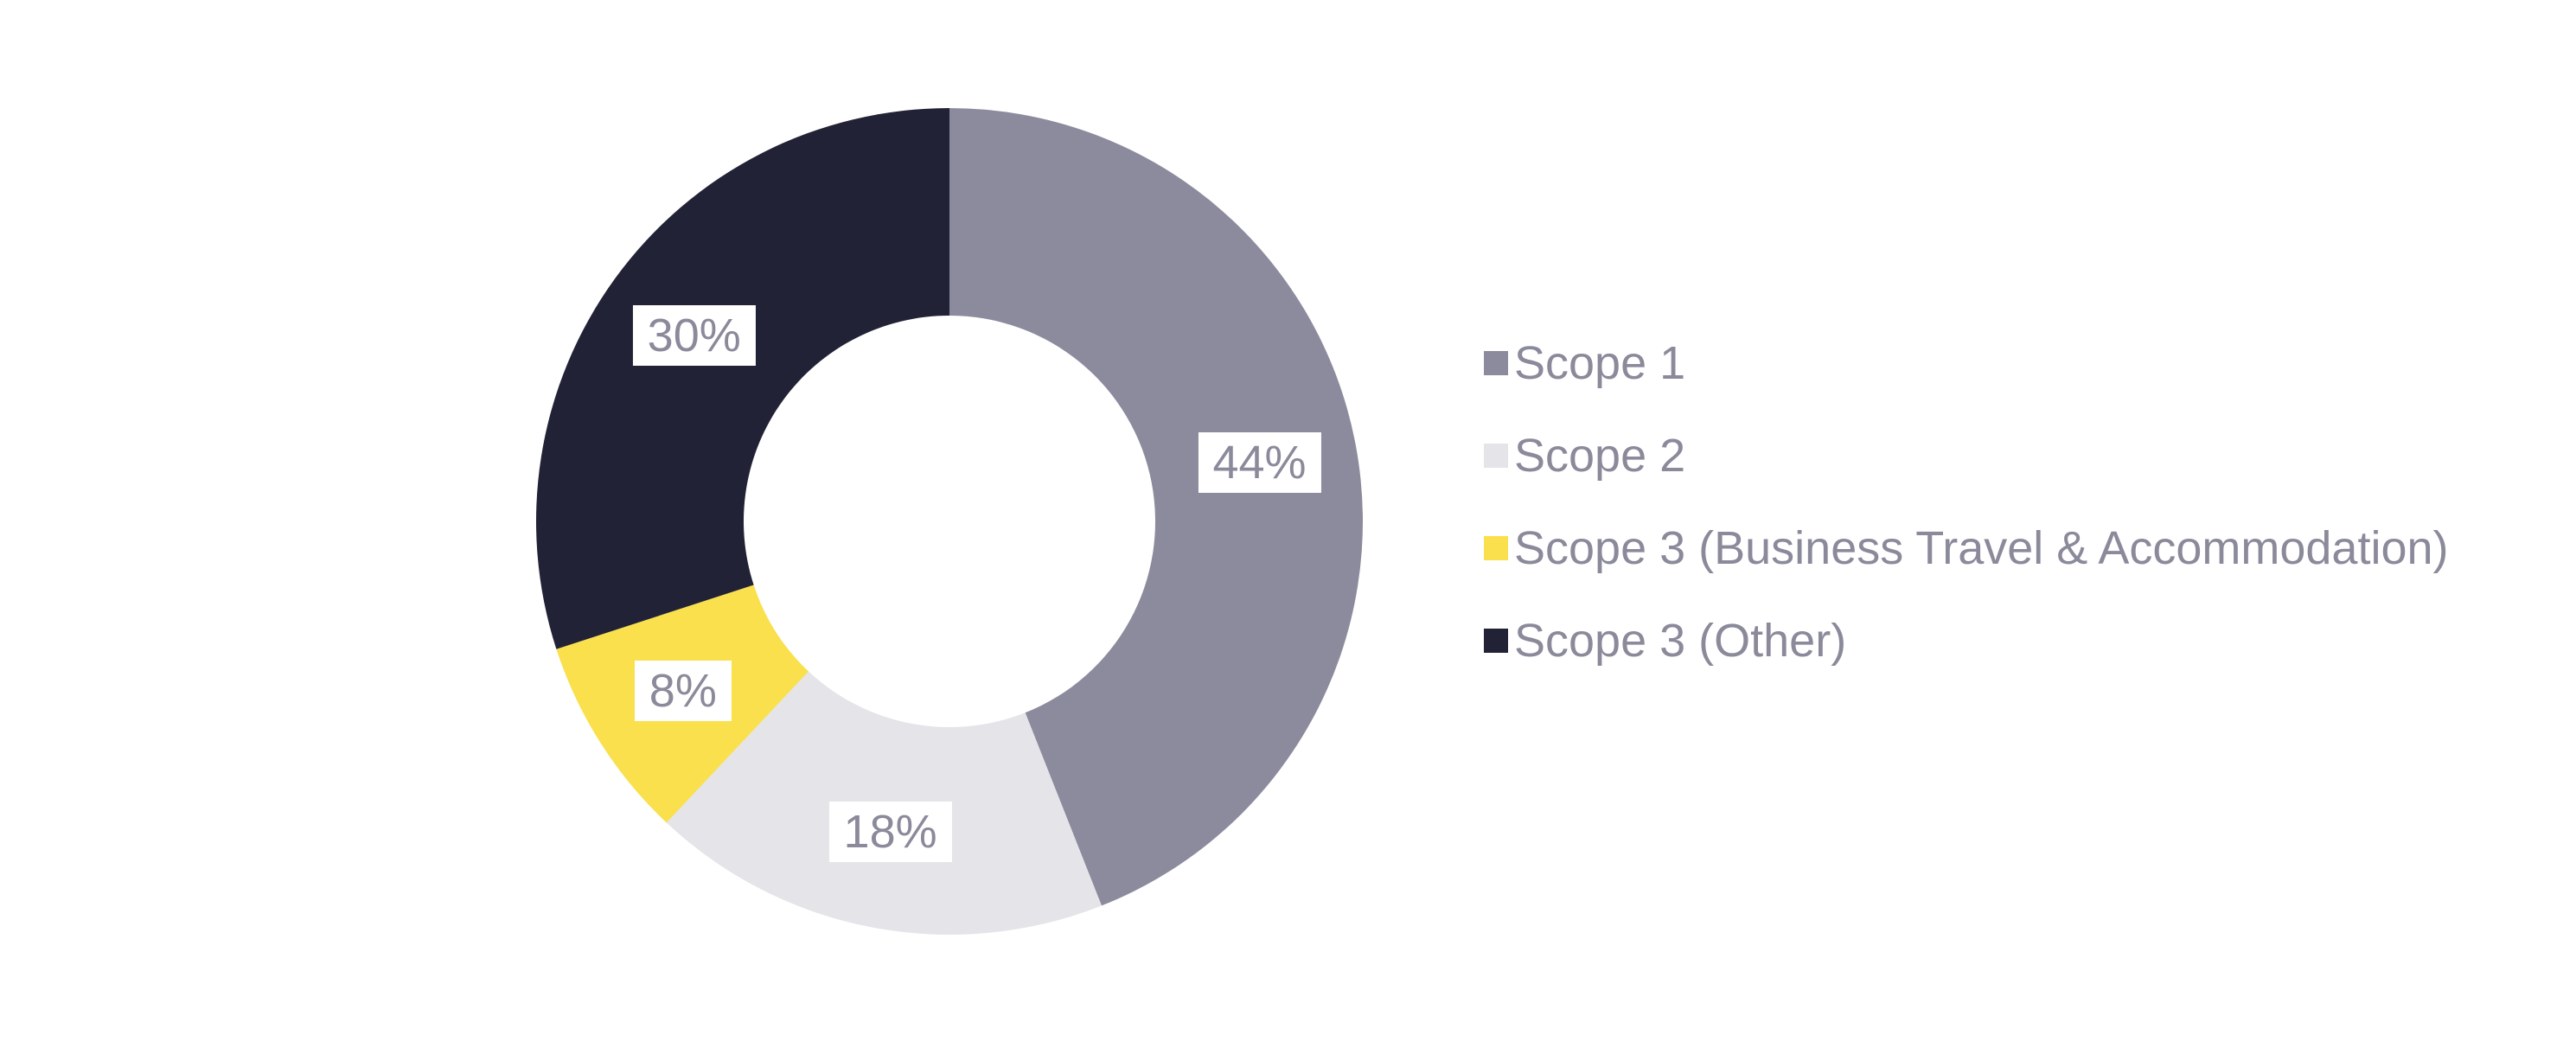 This screenshot has height=1054, width=2576. I want to click on legend-item-scope-2: Scope 2, so click(1967, 455).